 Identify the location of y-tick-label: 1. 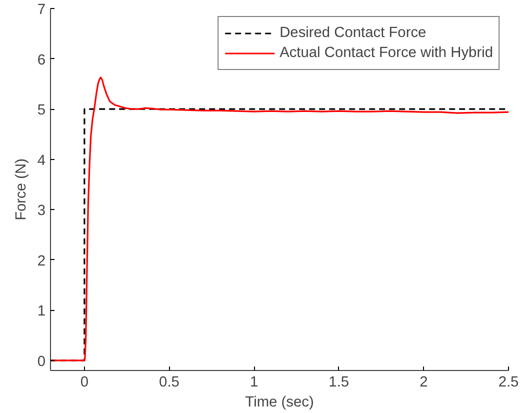
(41, 312).